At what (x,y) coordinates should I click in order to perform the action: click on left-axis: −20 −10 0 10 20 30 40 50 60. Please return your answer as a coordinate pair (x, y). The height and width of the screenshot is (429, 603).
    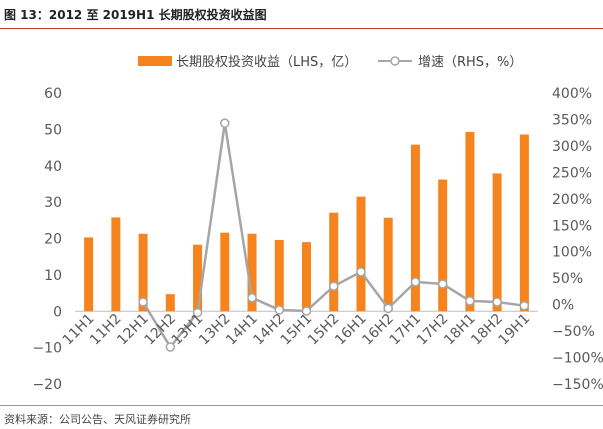
    Looking at the image, I should click on (47, 239).